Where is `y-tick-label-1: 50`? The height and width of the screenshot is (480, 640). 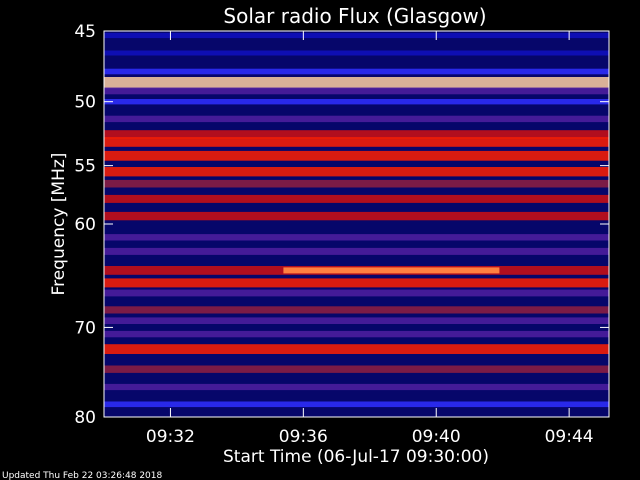
y-tick-label-1: 50 is located at coordinates (85, 103).